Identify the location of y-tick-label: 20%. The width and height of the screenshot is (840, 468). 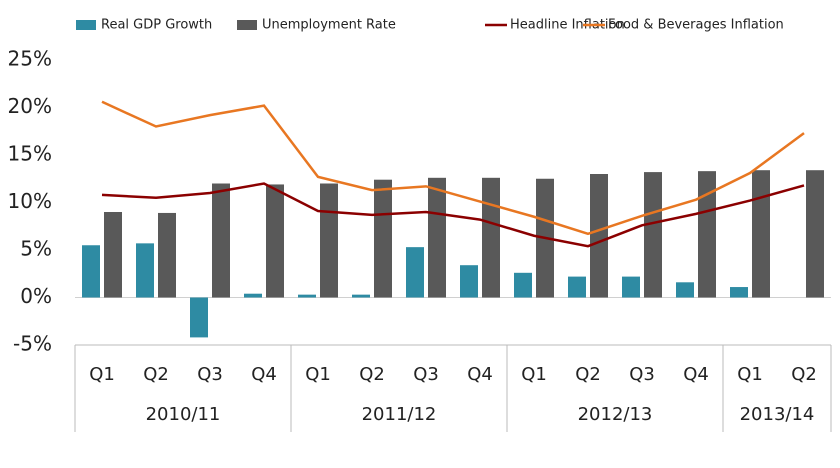
(30, 106).